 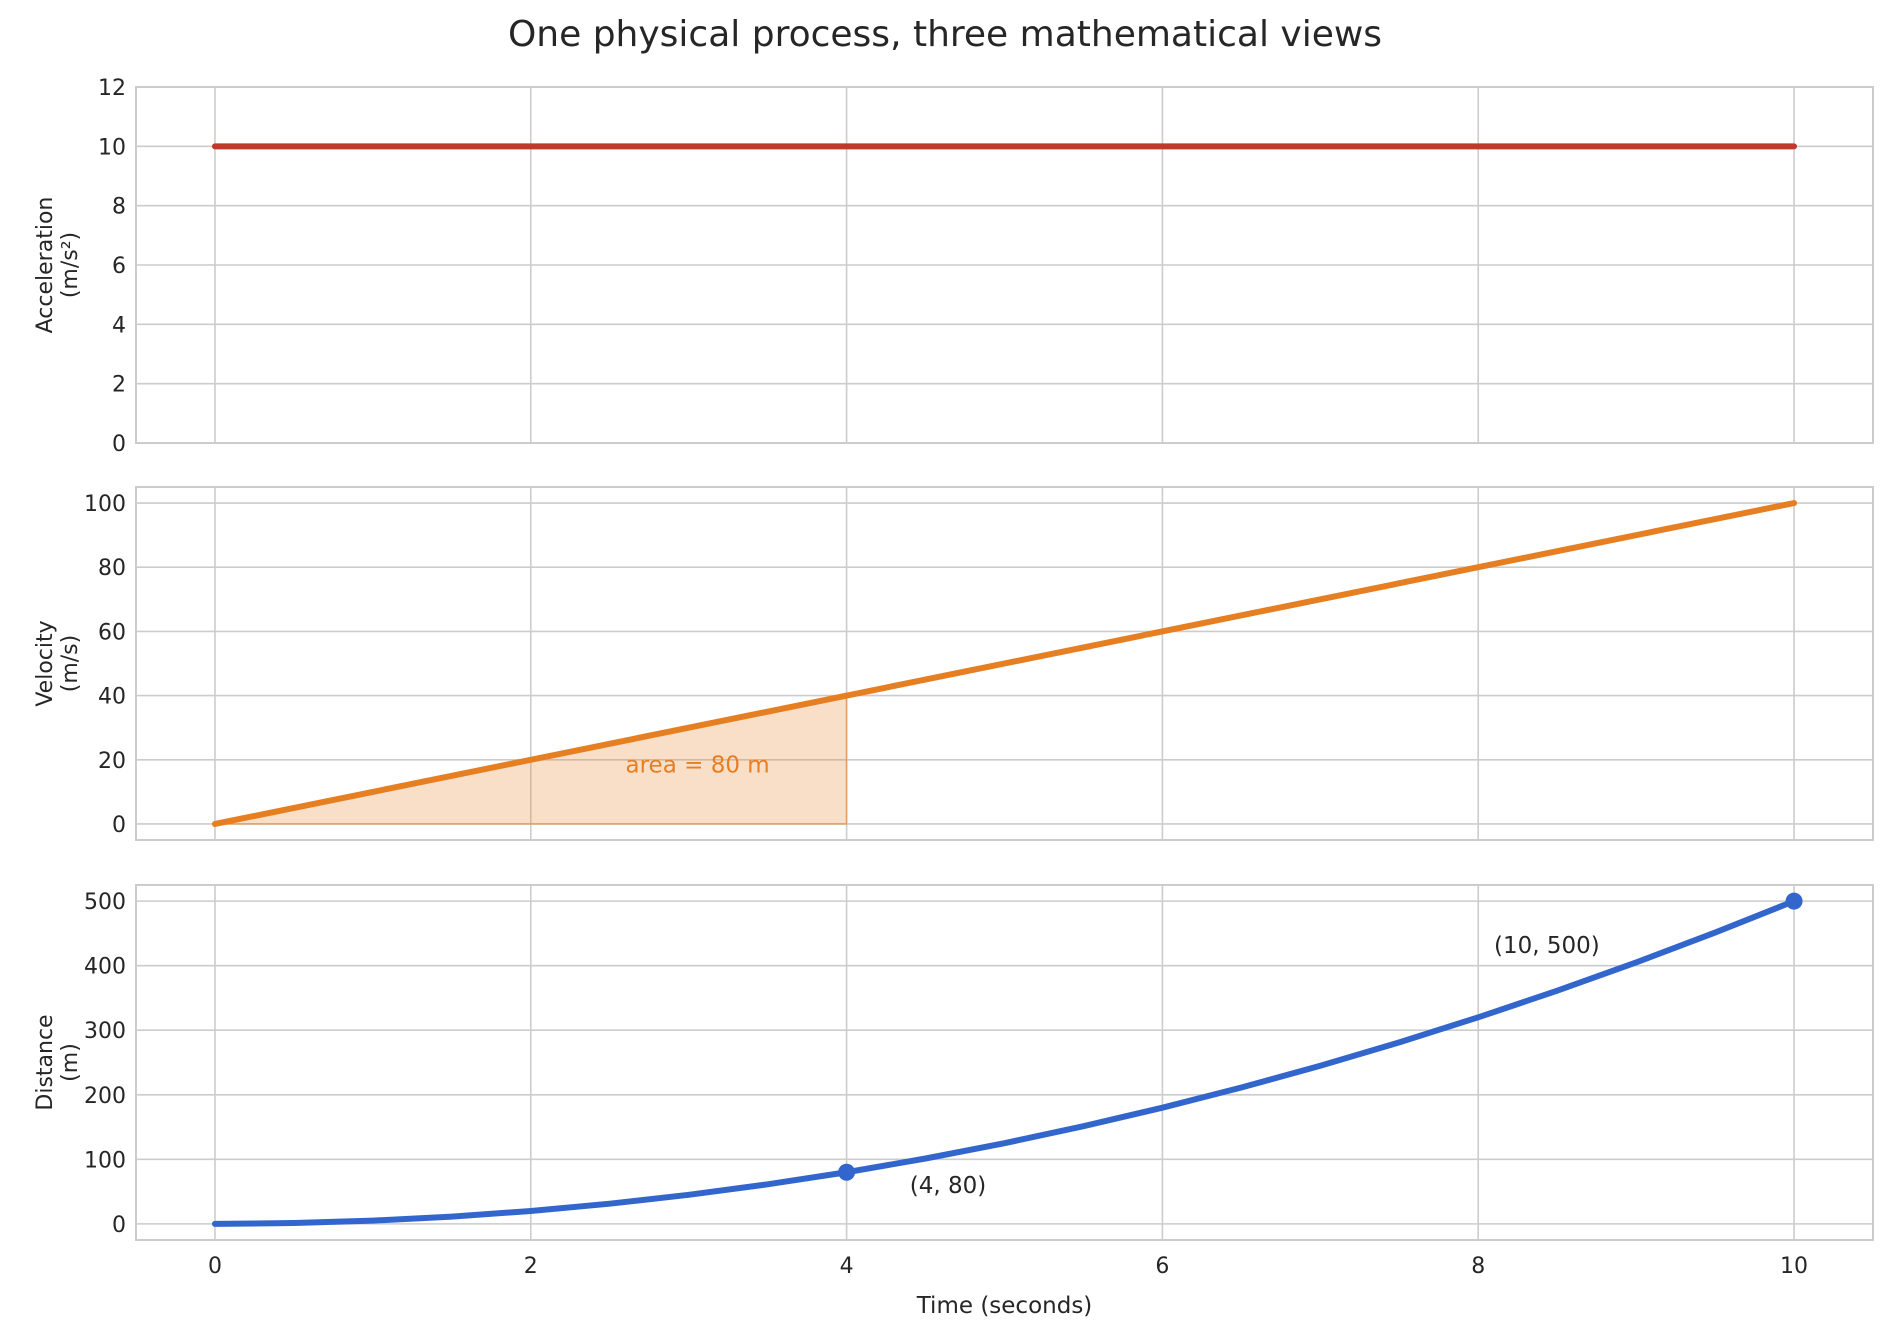 I want to click on y-tick-label: 500, so click(x=105, y=902).